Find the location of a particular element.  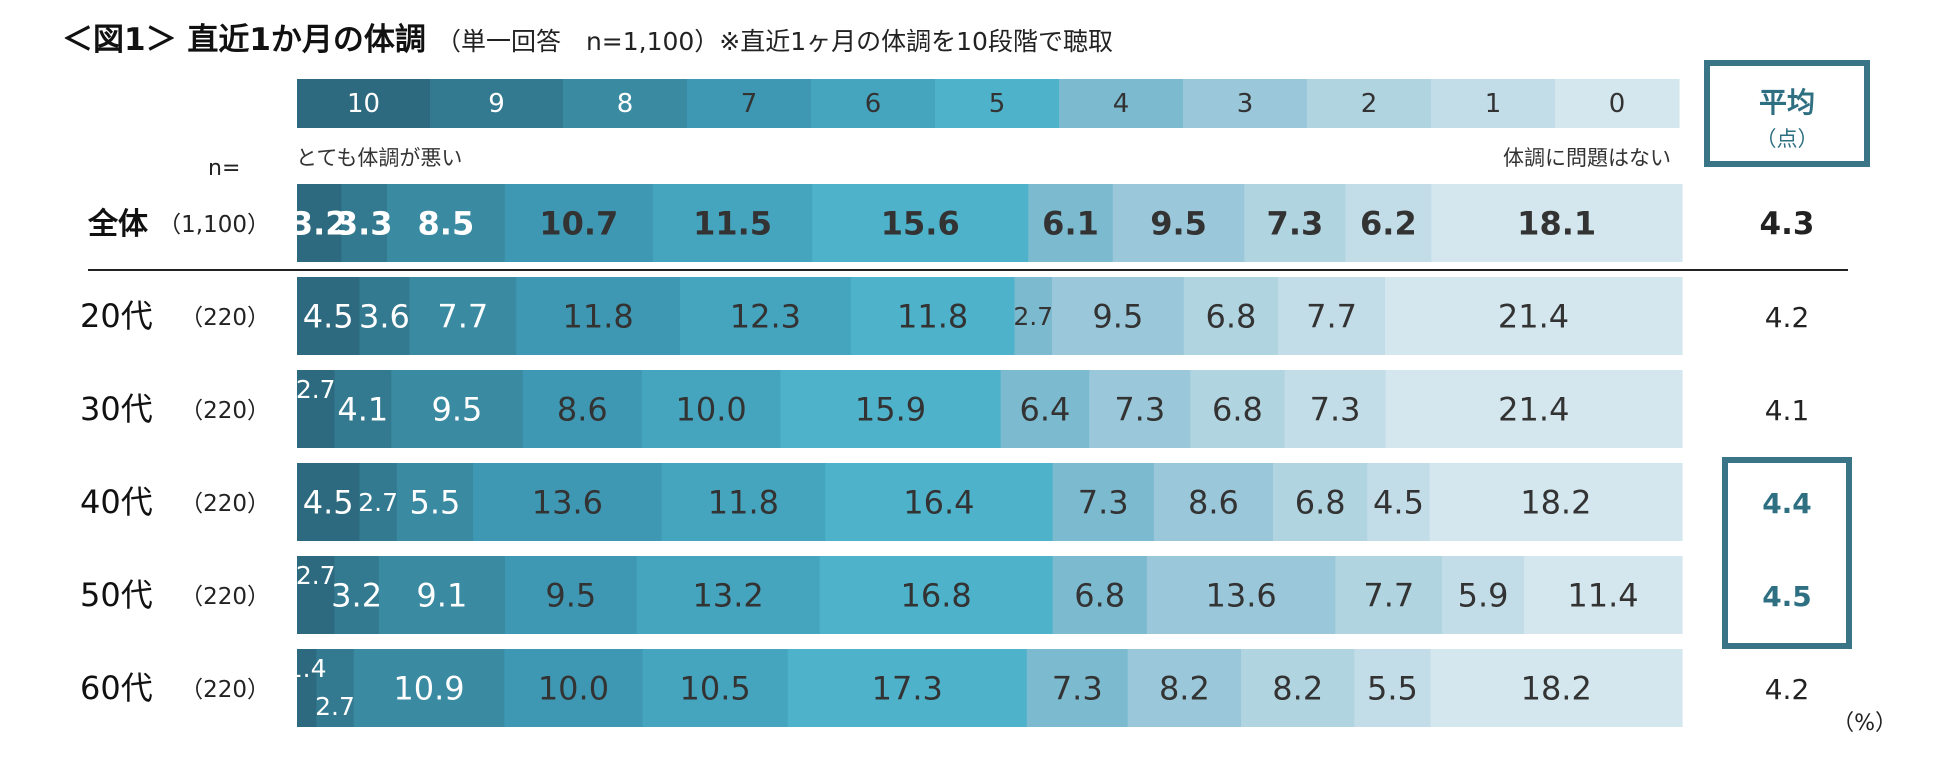

data-label: 11.5 is located at coordinates (732, 224).